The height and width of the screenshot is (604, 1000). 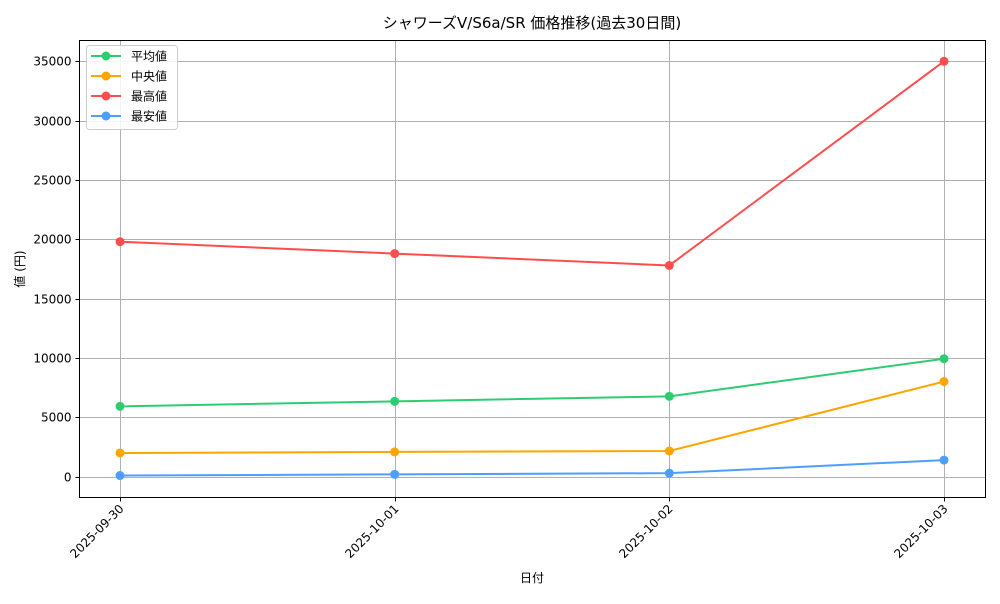 What do you see at coordinates (68, 478) in the screenshot?
I see `y-tick-label: 0` at bounding box center [68, 478].